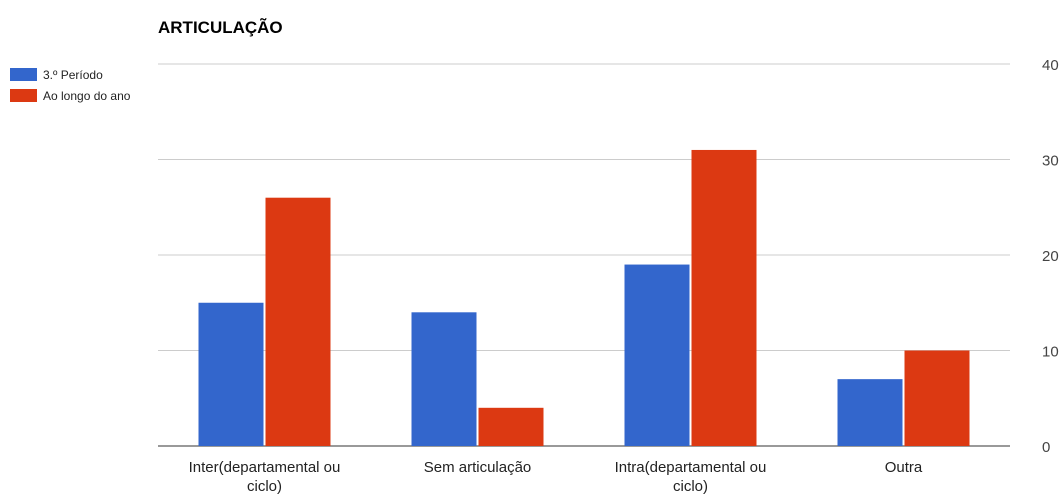 The image size is (1064, 500). I want to click on chart-title: ARTICULAÇÃO, so click(220, 27).